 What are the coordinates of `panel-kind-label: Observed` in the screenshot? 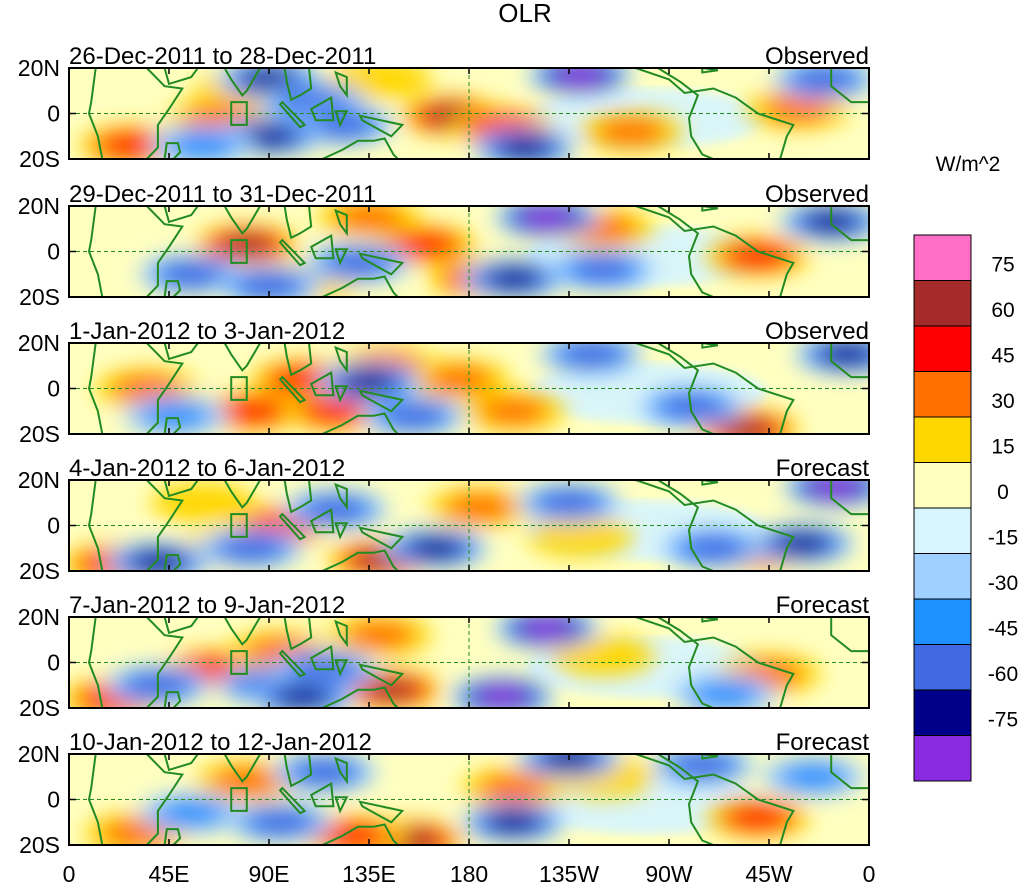 It's located at (817, 194).